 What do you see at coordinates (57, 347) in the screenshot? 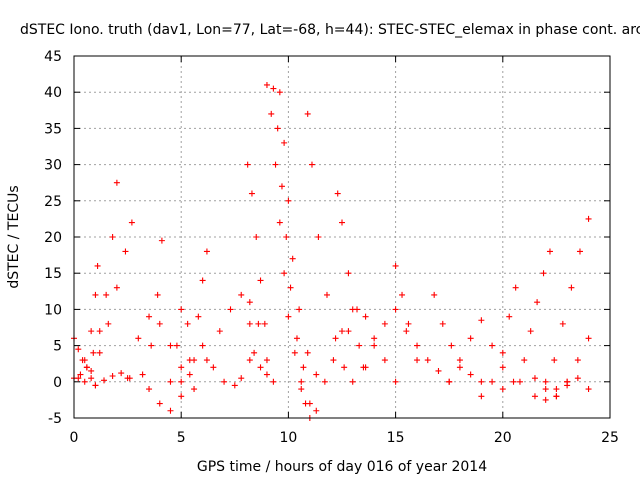
I see `y-tick-label: 5` at bounding box center [57, 347].